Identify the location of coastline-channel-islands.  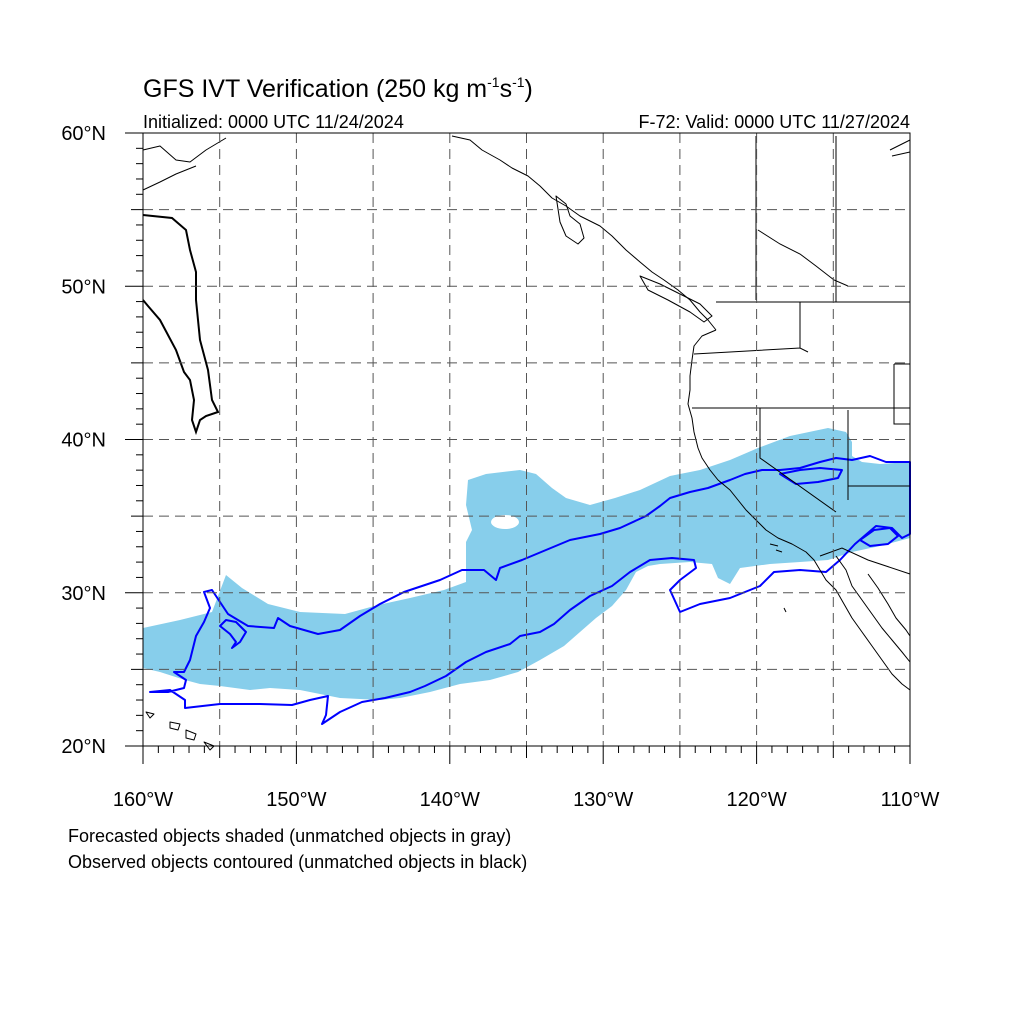
(778, 578).